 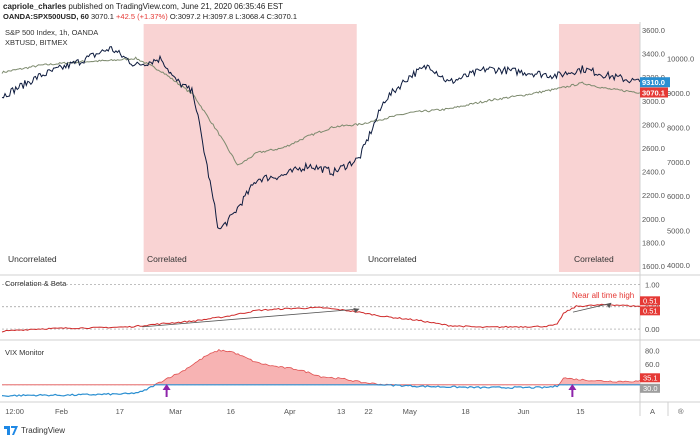 I want to click on corr-value-label-0: 0.51, so click(x=650, y=300).